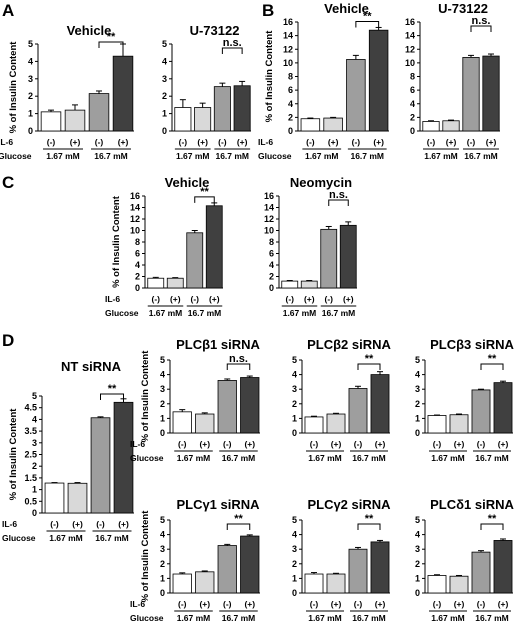 The height and width of the screenshot is (634, 520). Describe the element at coordinates (145, 396) in the screenshot. I see `y-axis-label: % of Insulin Content` at that location.